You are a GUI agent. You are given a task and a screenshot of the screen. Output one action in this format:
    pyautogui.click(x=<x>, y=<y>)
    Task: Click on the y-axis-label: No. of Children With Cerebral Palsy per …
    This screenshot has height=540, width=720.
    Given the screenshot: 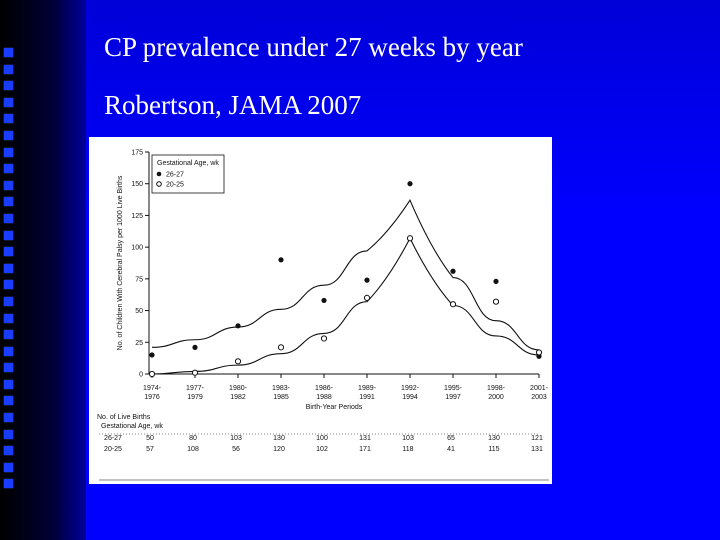 What is the action you would take?
    pyautogui.click(x=120, y=262)
    